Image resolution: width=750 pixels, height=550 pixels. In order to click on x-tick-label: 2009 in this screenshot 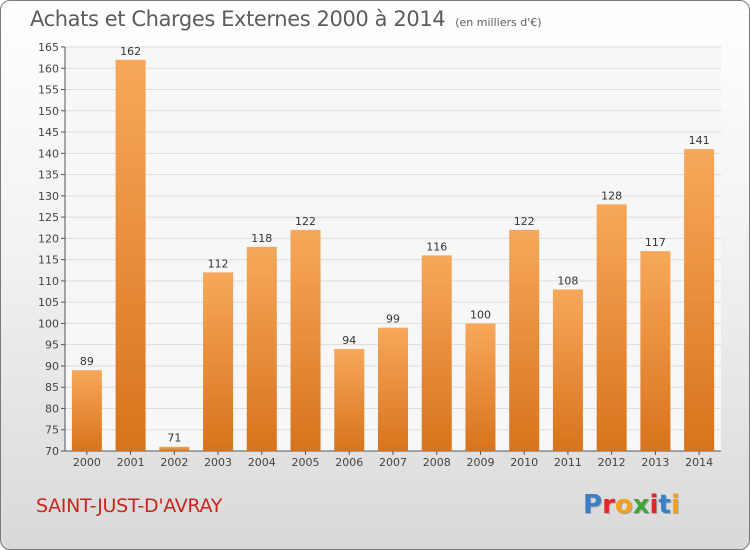, I will do `click(480, 462)`.